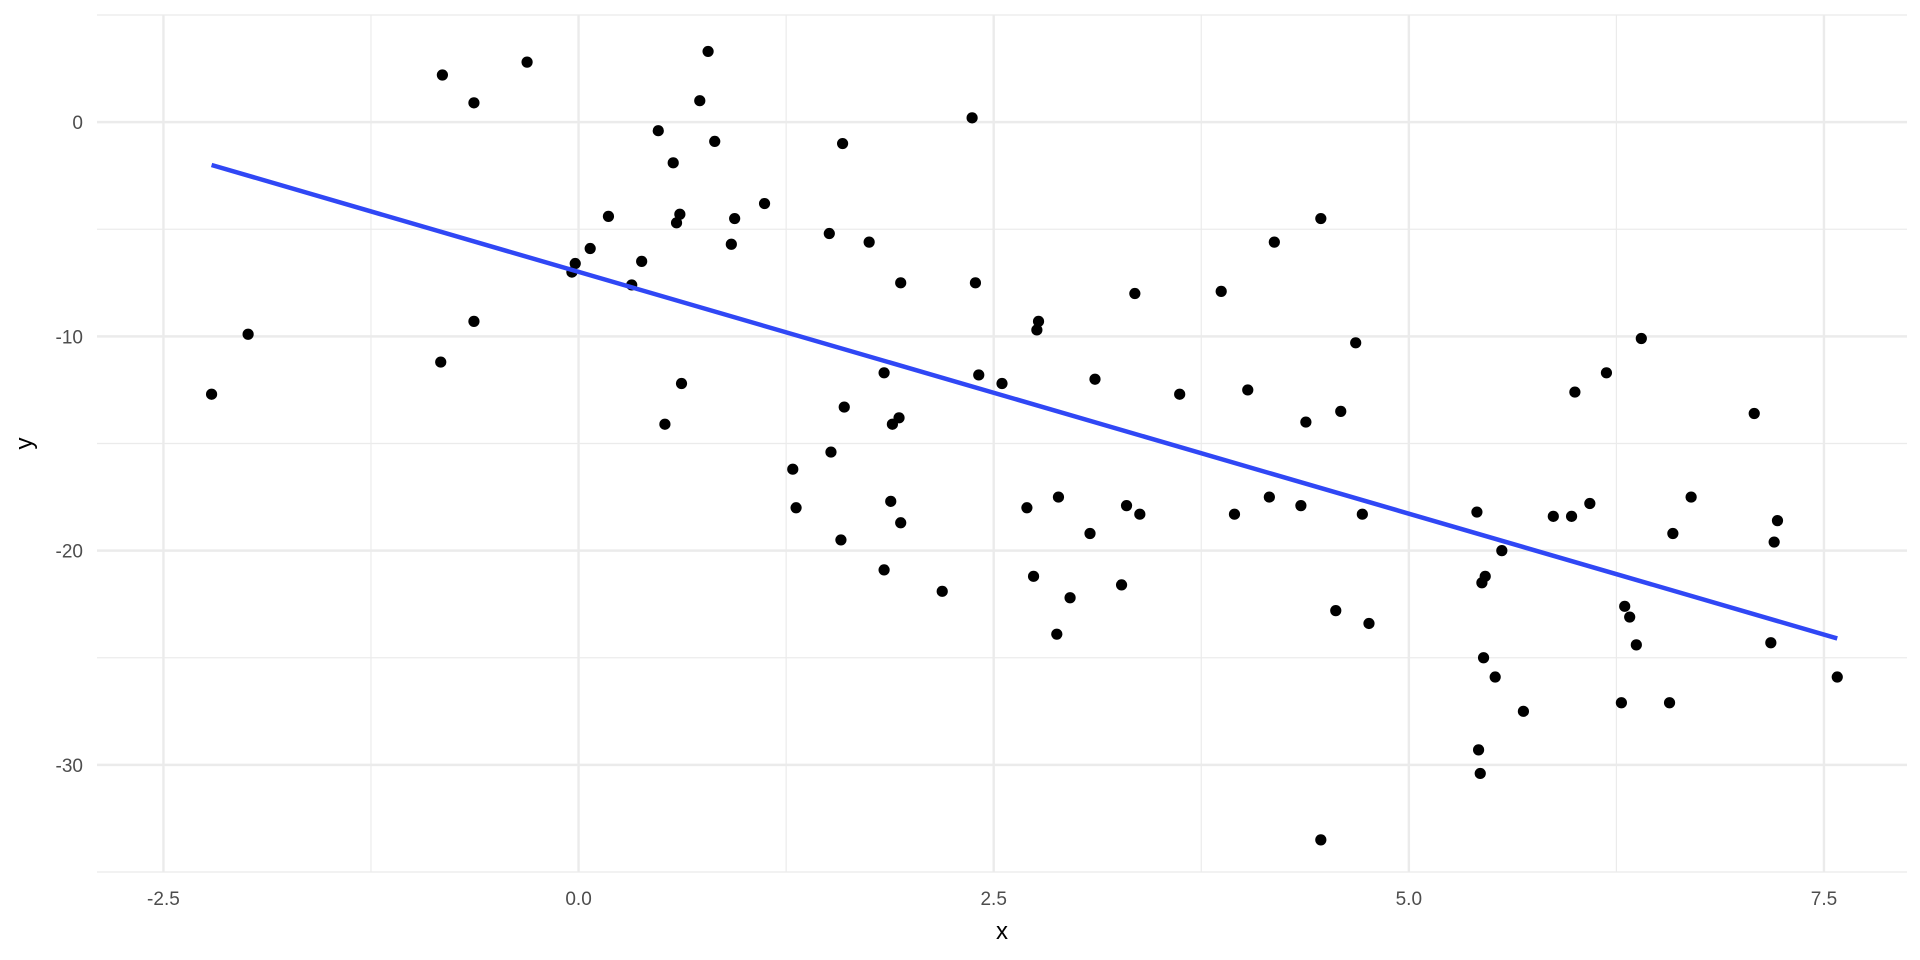 This screenshot has height=960, width=1920. I want to click on x-tick-label: 2.5, so click(993, 899).